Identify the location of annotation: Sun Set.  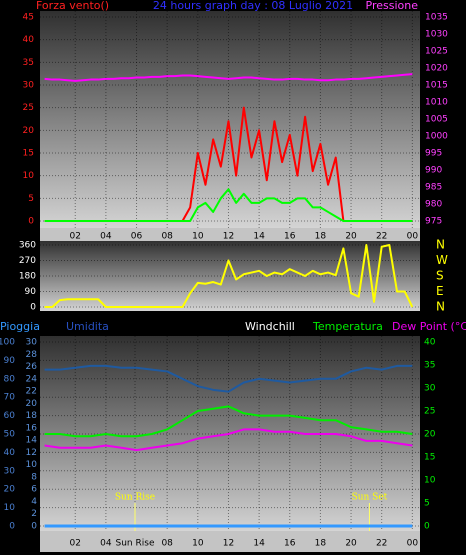
(370, 498).